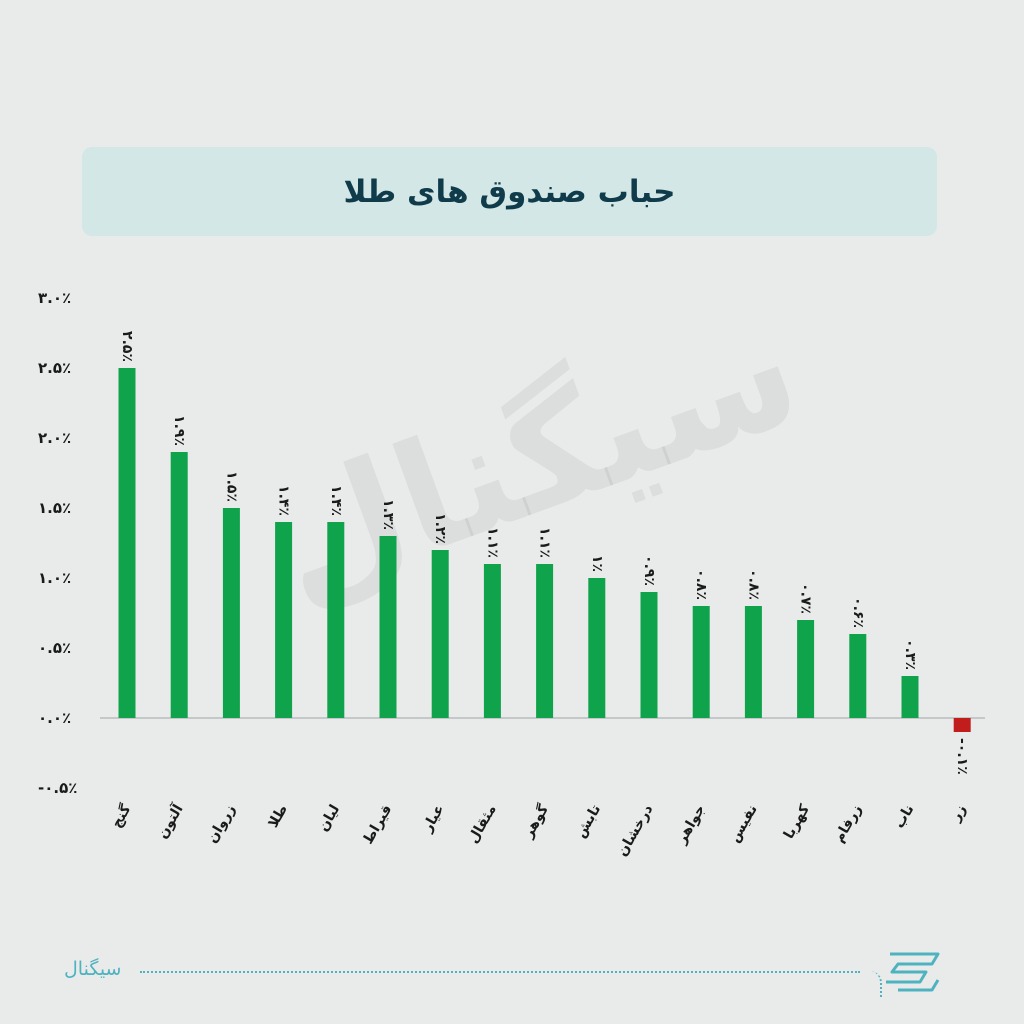 The image size is (1024, 1024). What do you see at coordinates (329, 818) in the screenshot?
I see `x-tick-label: لیان` at bounding box center [329, 818].